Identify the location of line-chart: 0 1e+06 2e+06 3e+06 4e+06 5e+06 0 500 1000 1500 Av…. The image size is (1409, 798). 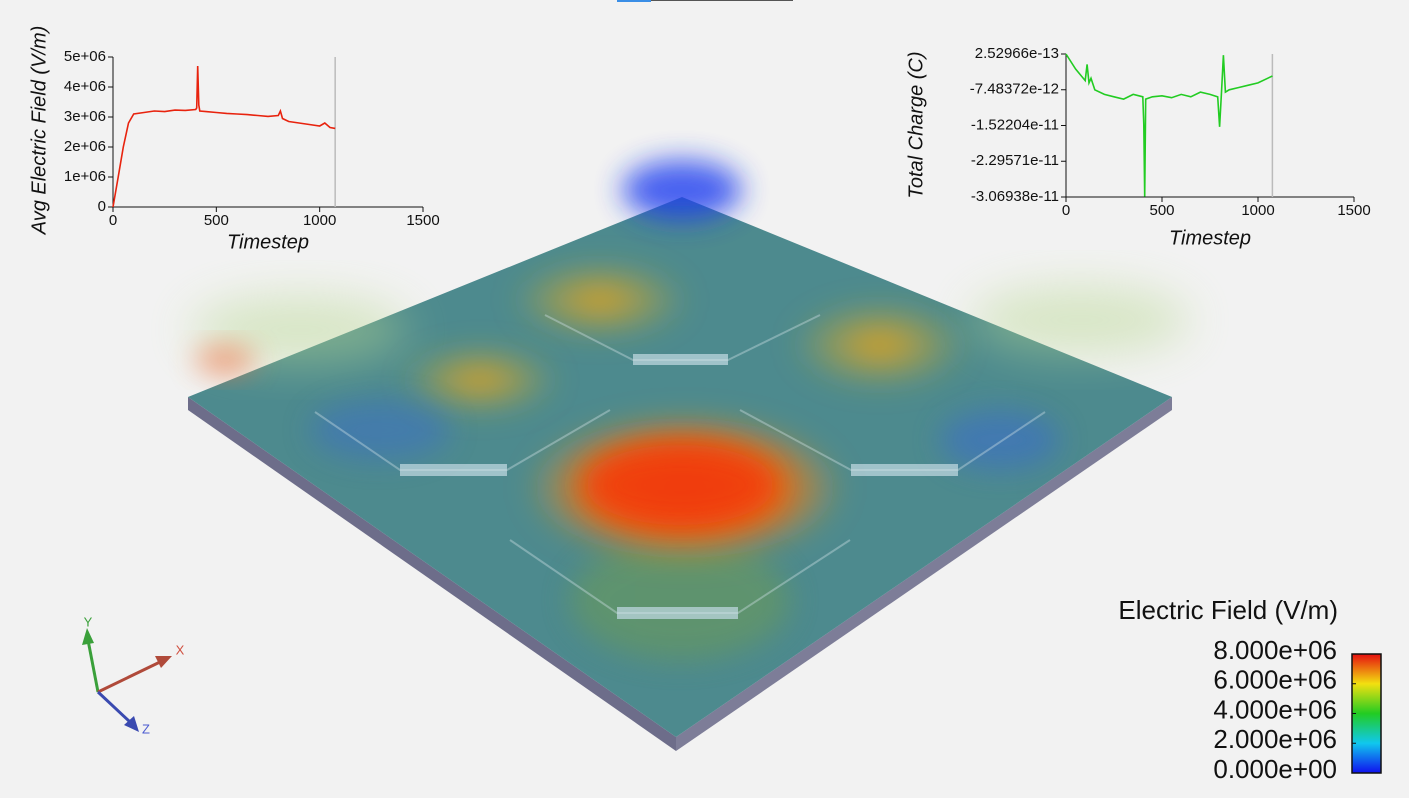
(233, 140).